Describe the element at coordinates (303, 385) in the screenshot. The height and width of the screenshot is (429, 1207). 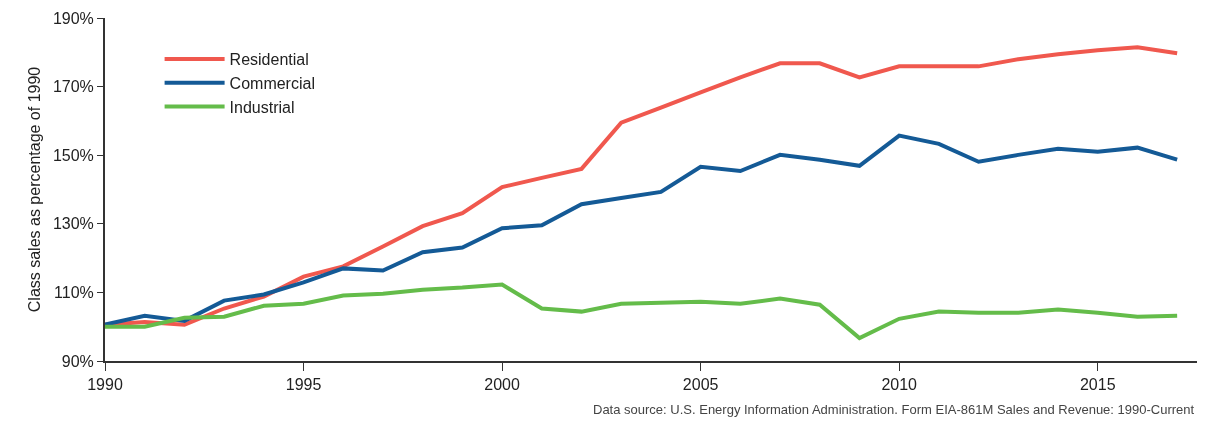
I see `x-tick-label: 1995` at that location.